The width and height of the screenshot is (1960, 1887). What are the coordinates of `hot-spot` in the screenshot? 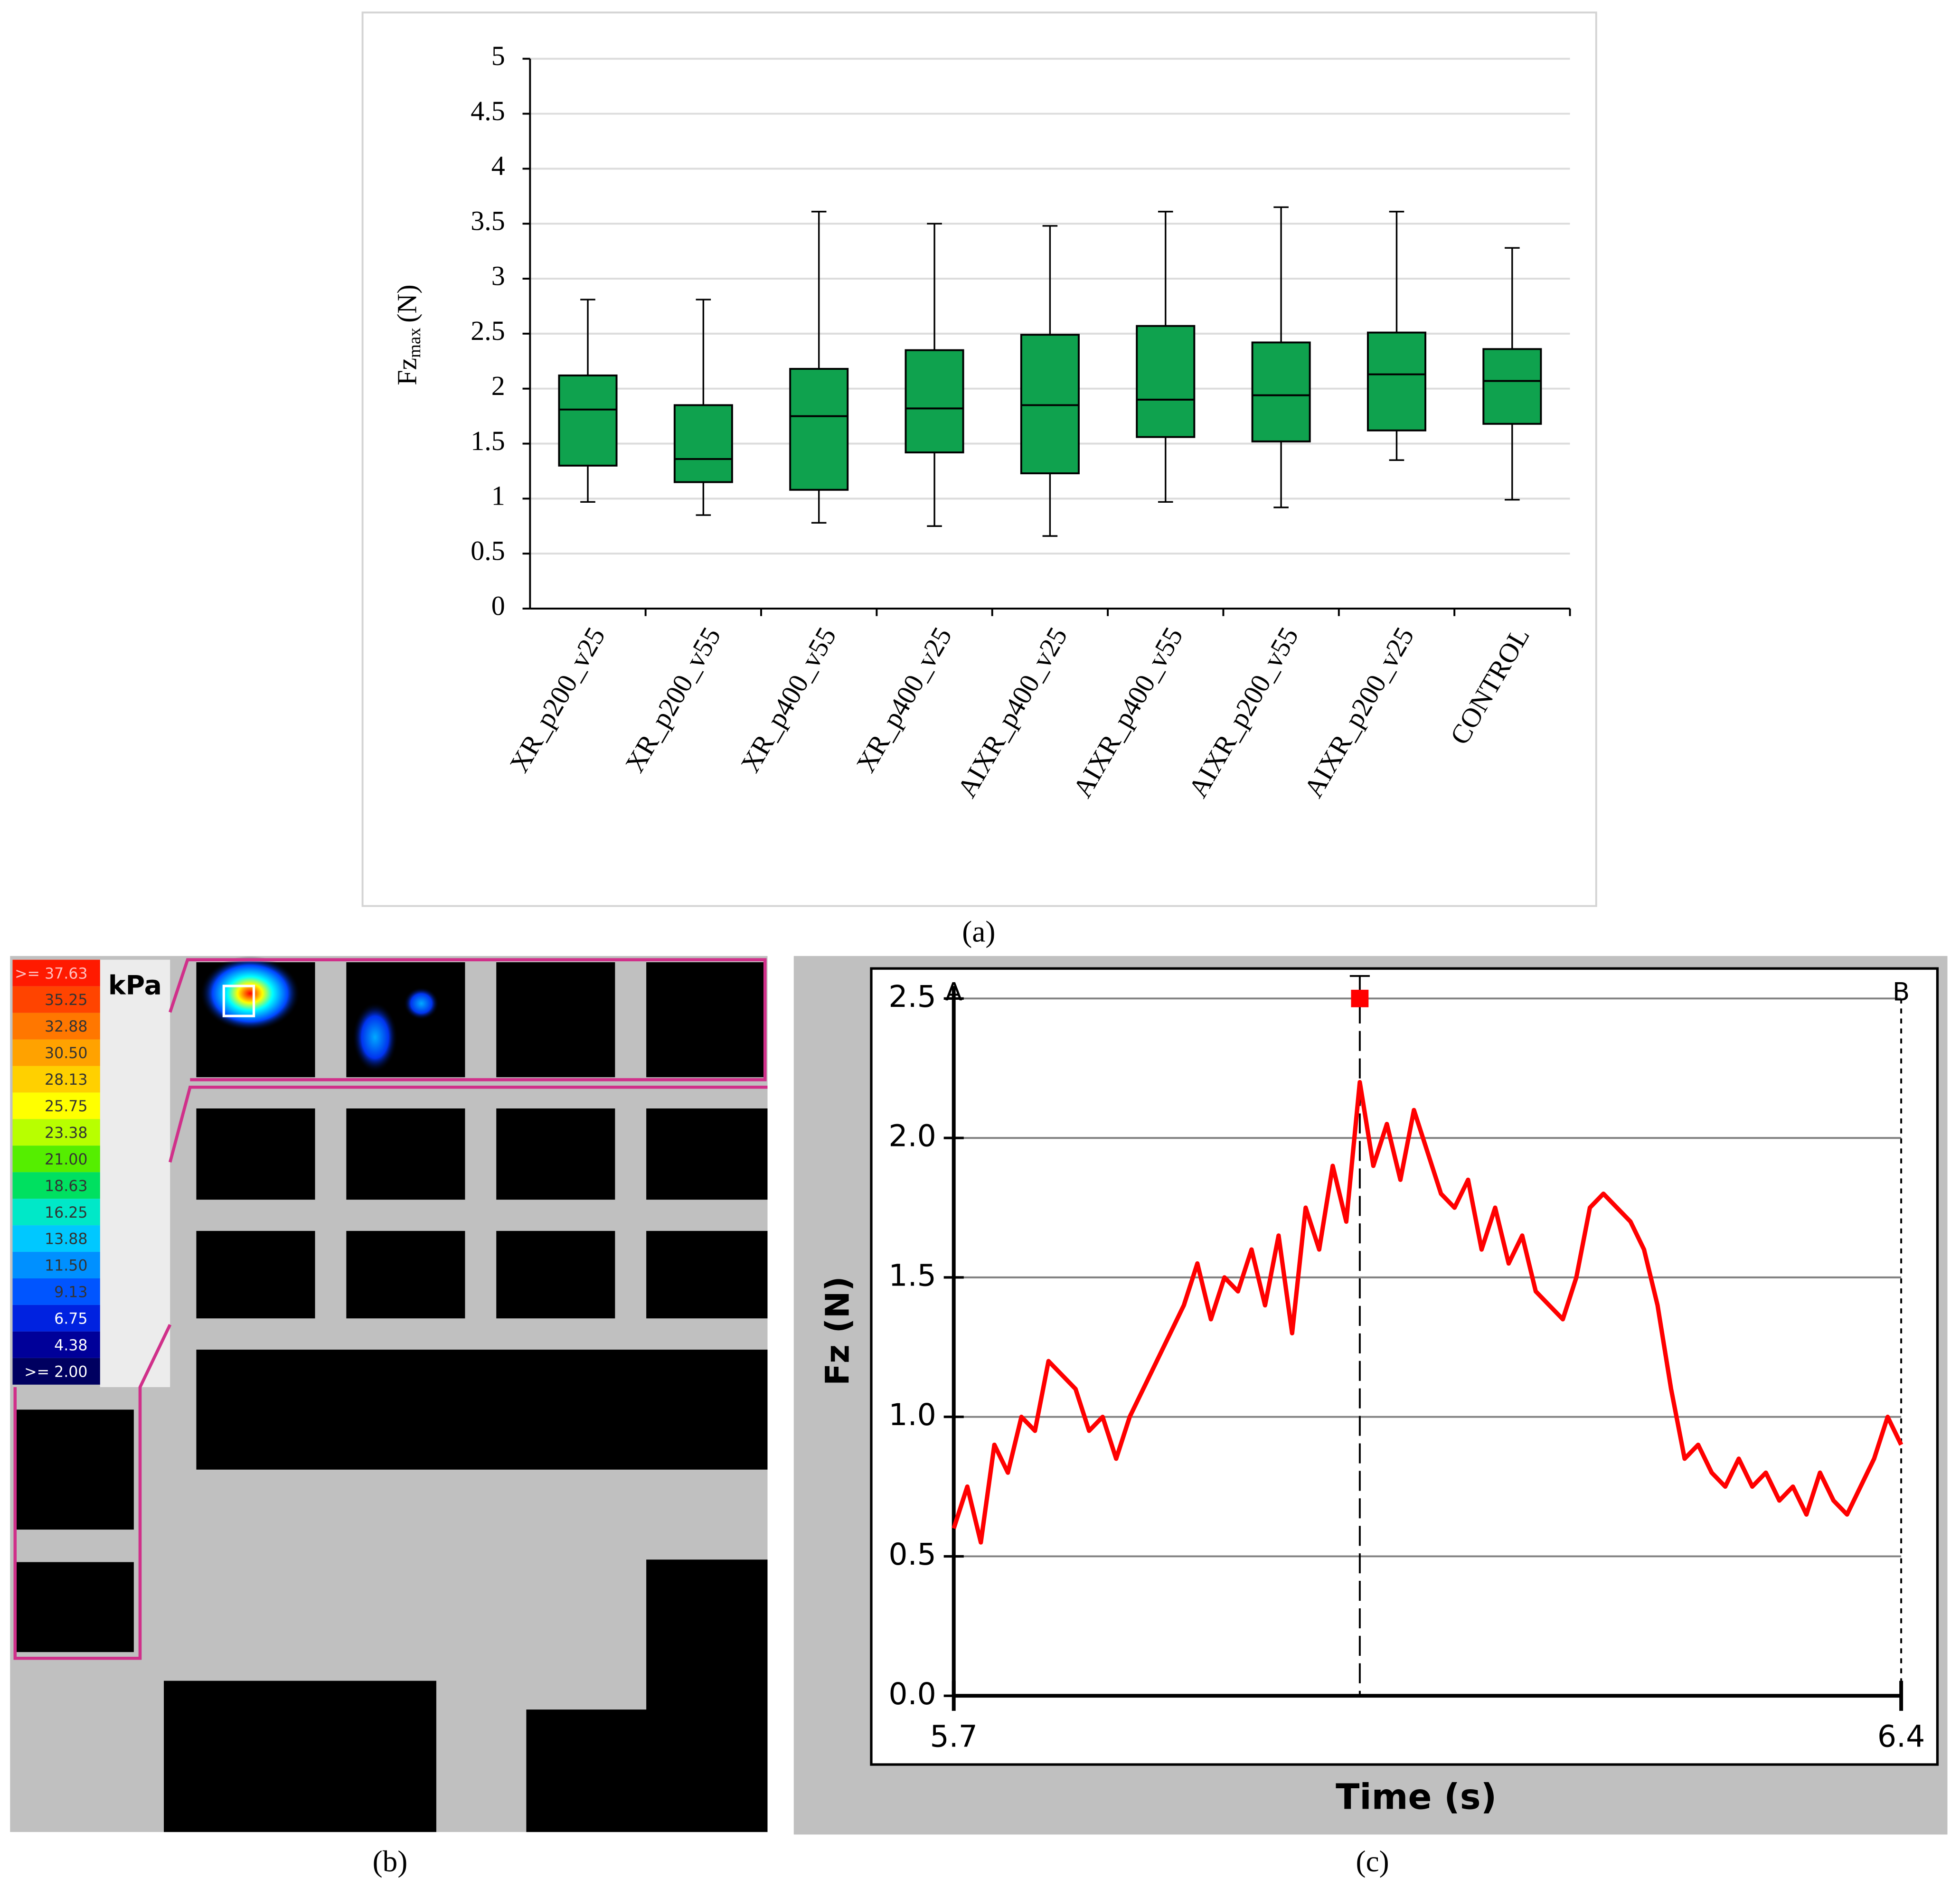 It's located at (250, 993).